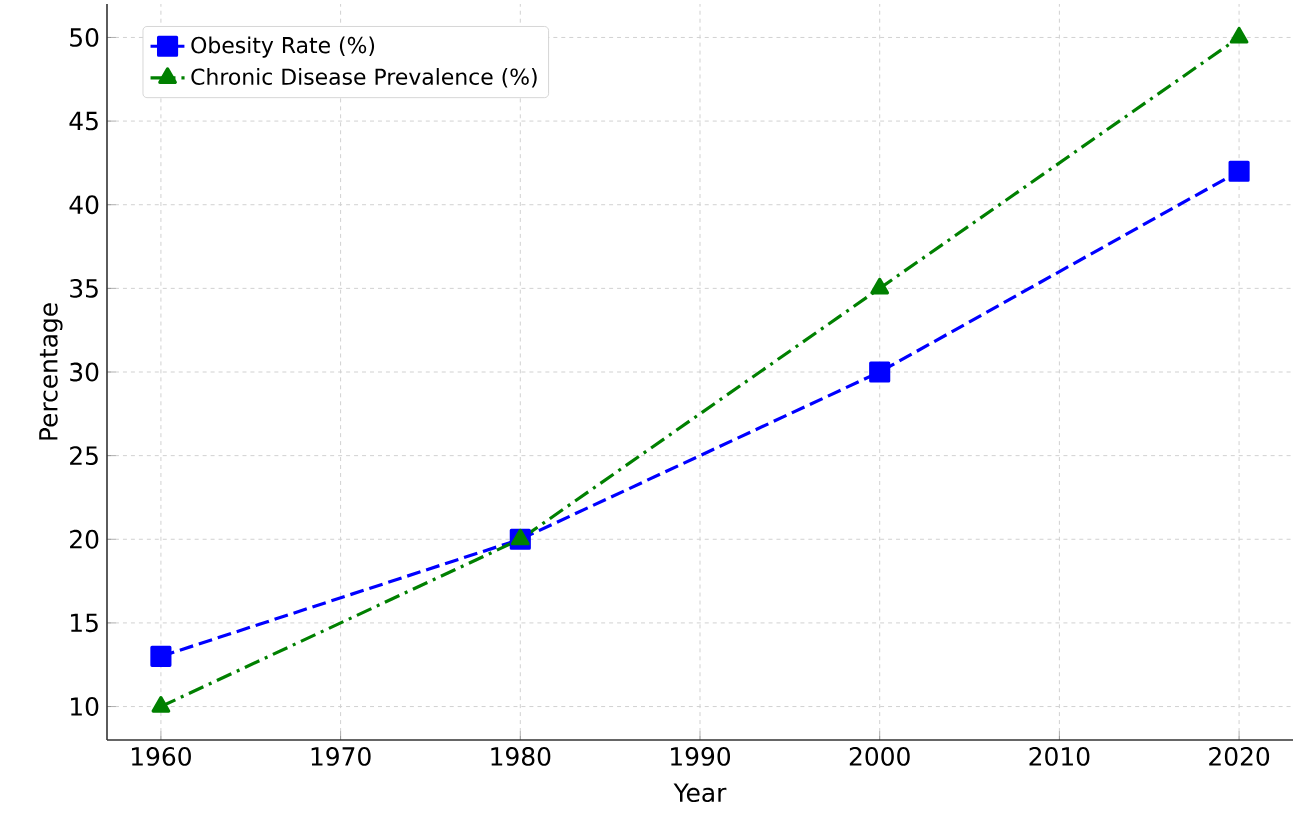 This screenshot has height=822, width=1299. Describe the element at coordinates (84, 37) in the screenshot. I see `y-tick-label: 50` at that location.